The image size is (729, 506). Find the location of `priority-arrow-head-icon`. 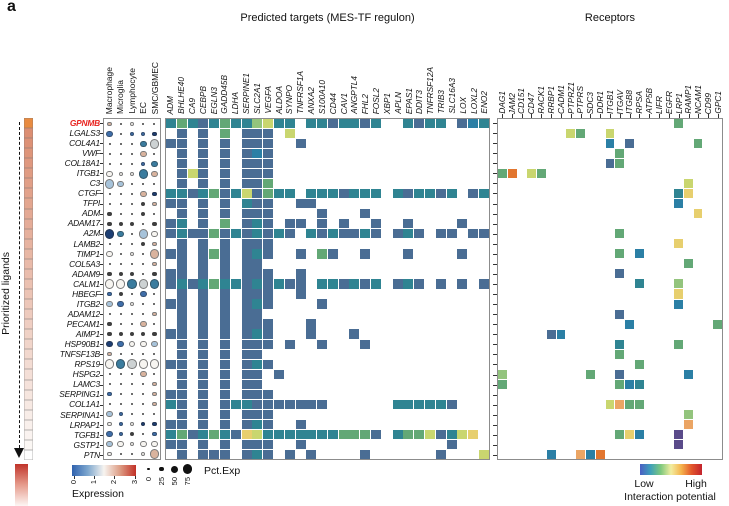

priority-arrow-head-icon is located at coordinates (19, 453).